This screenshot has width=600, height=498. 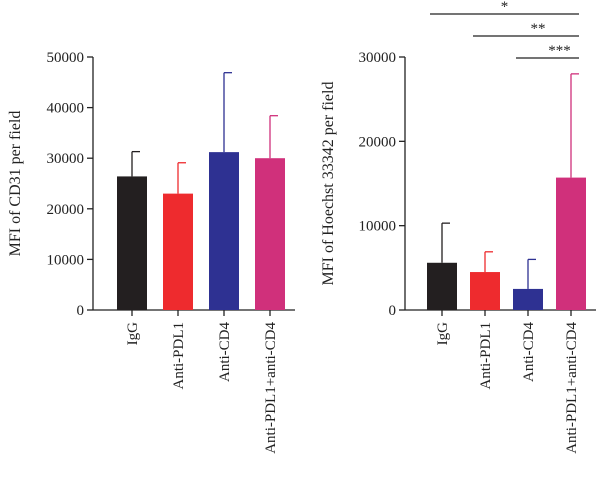 What do you see at coordinates (328, 184) in the screenshot?
I see `y-axis-title: MFI of Hoechst 33342 per field` at bounding box center [328, 184].